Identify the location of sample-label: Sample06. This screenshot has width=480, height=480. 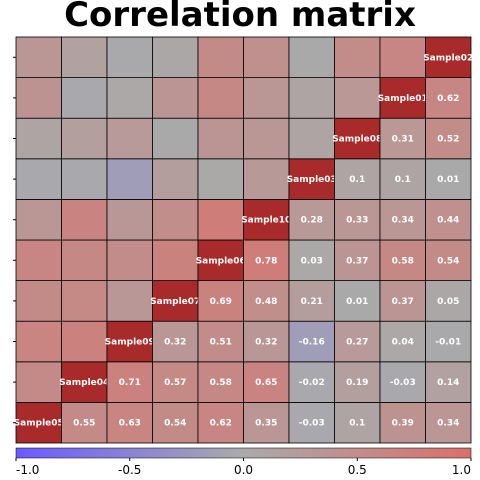
(221, 261).